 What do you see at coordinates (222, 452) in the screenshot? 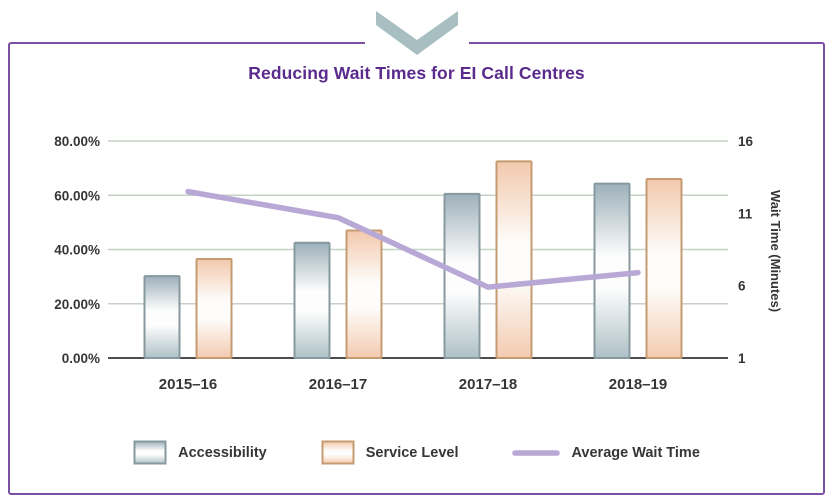
I see `legend-label-accessibility: Accessibility` at bounding box center [222, 452].